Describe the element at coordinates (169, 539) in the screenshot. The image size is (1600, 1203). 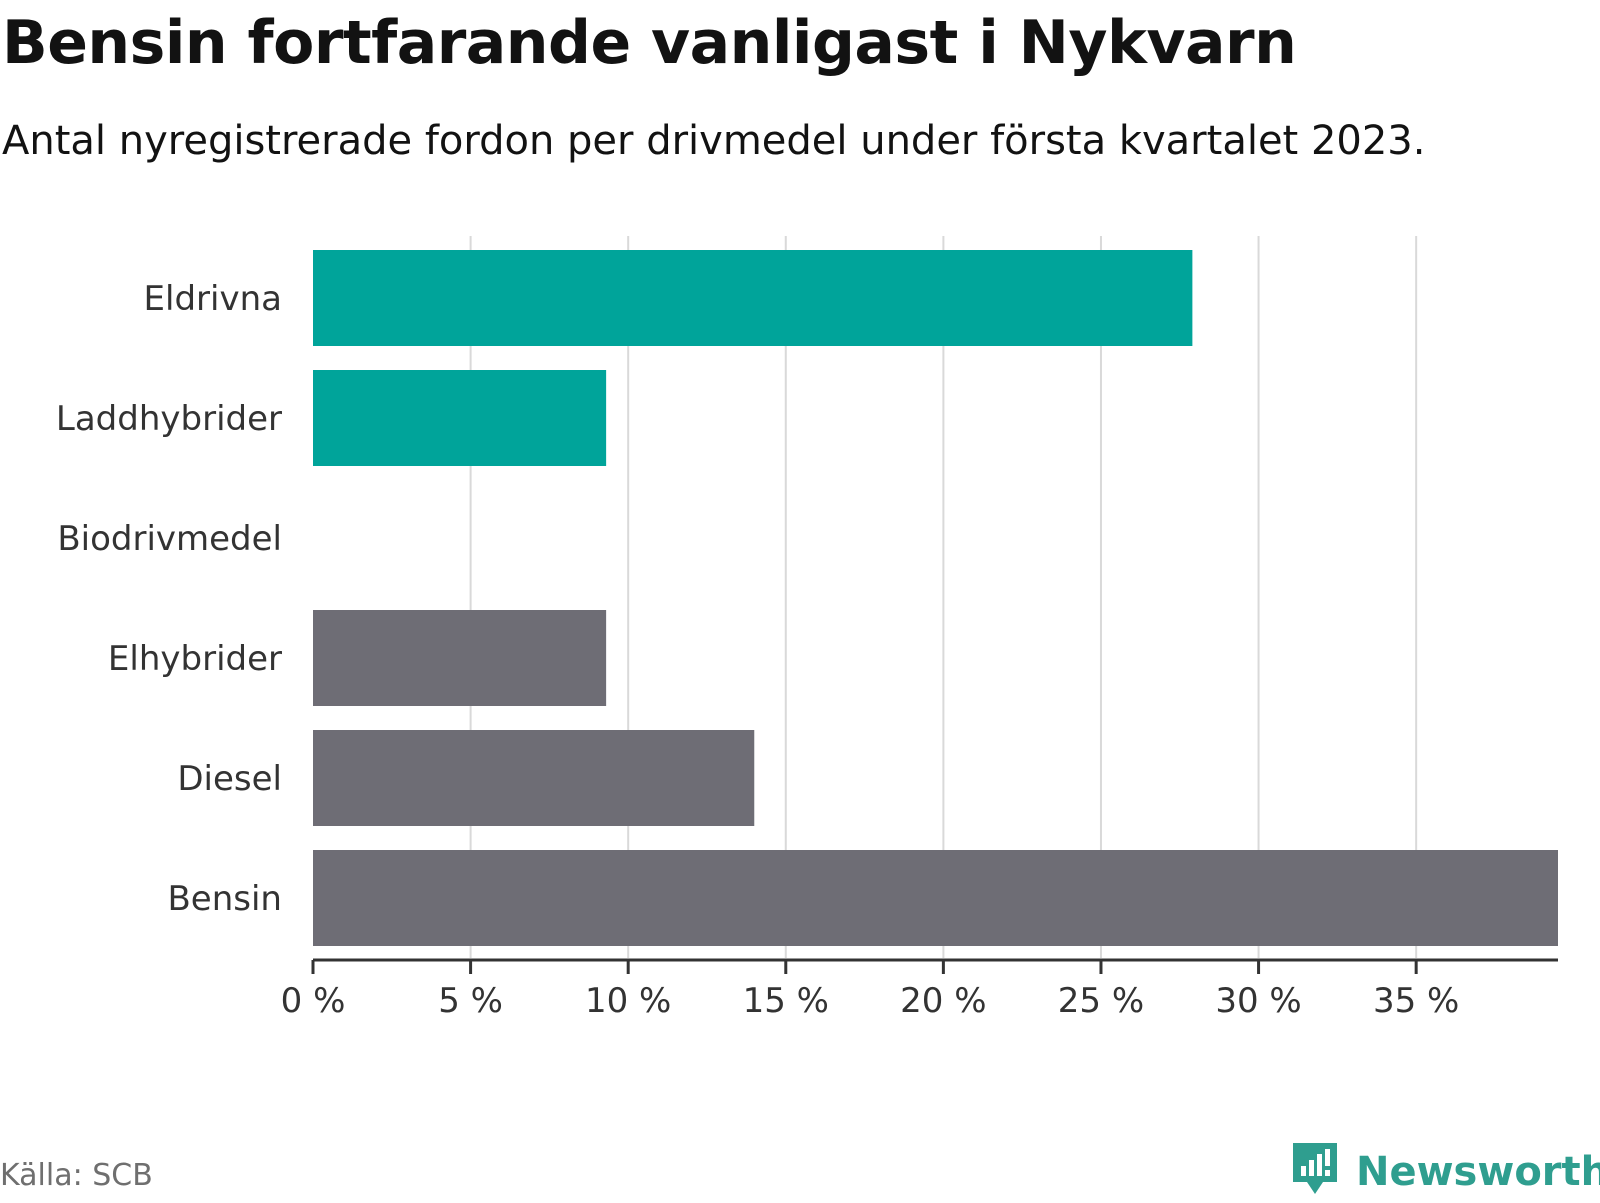
I see `category-label: Biodrivmedel` at that location.